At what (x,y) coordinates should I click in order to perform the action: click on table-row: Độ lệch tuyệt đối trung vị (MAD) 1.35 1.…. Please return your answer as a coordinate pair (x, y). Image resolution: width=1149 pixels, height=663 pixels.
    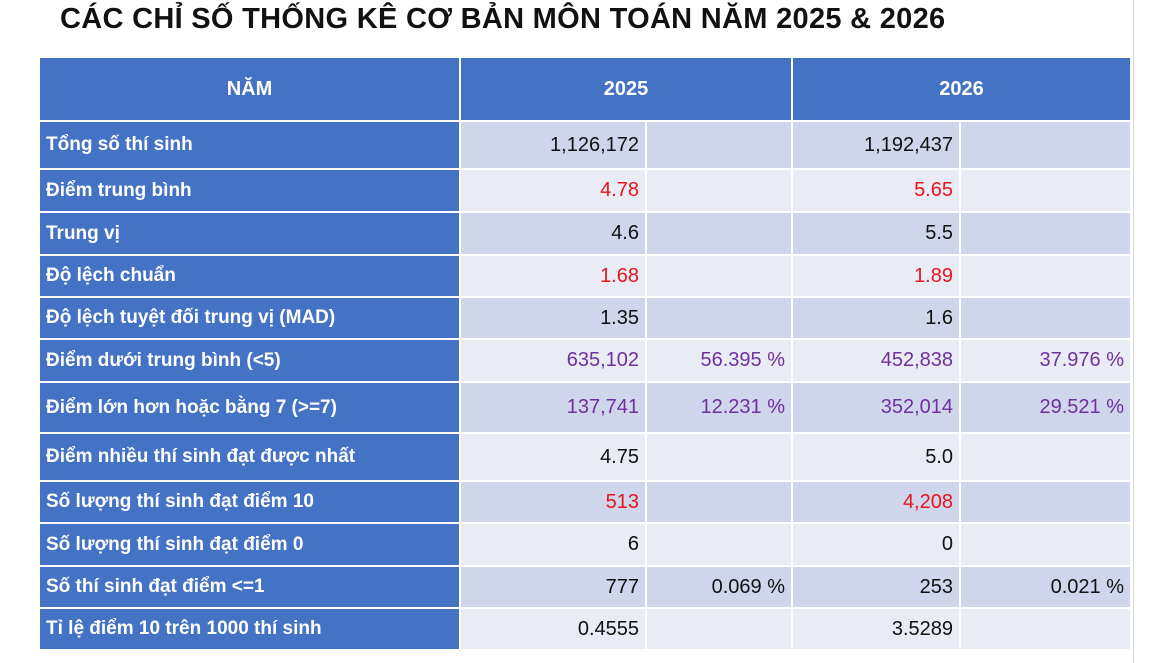
    Looking at the image, I should click on (585, 318).